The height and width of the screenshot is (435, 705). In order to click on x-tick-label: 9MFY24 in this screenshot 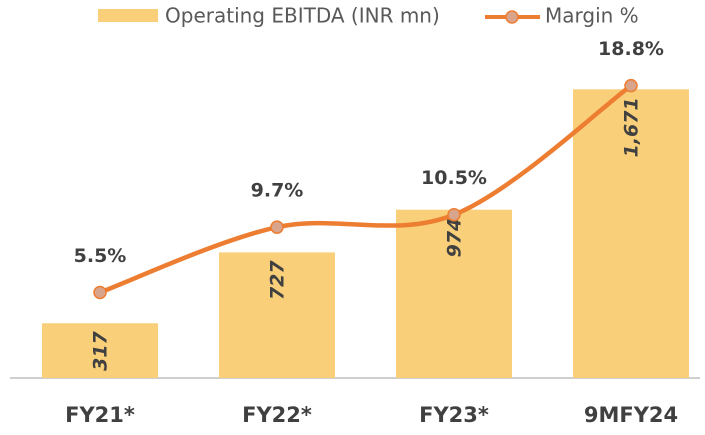, I will do `click(631, 415)`.